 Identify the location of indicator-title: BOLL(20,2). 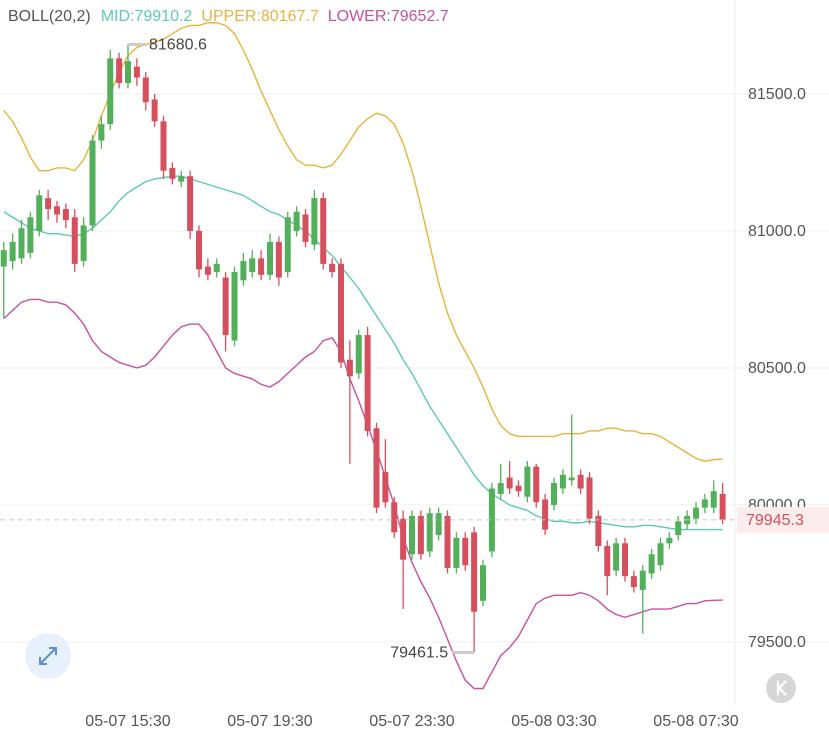
(49, 16).